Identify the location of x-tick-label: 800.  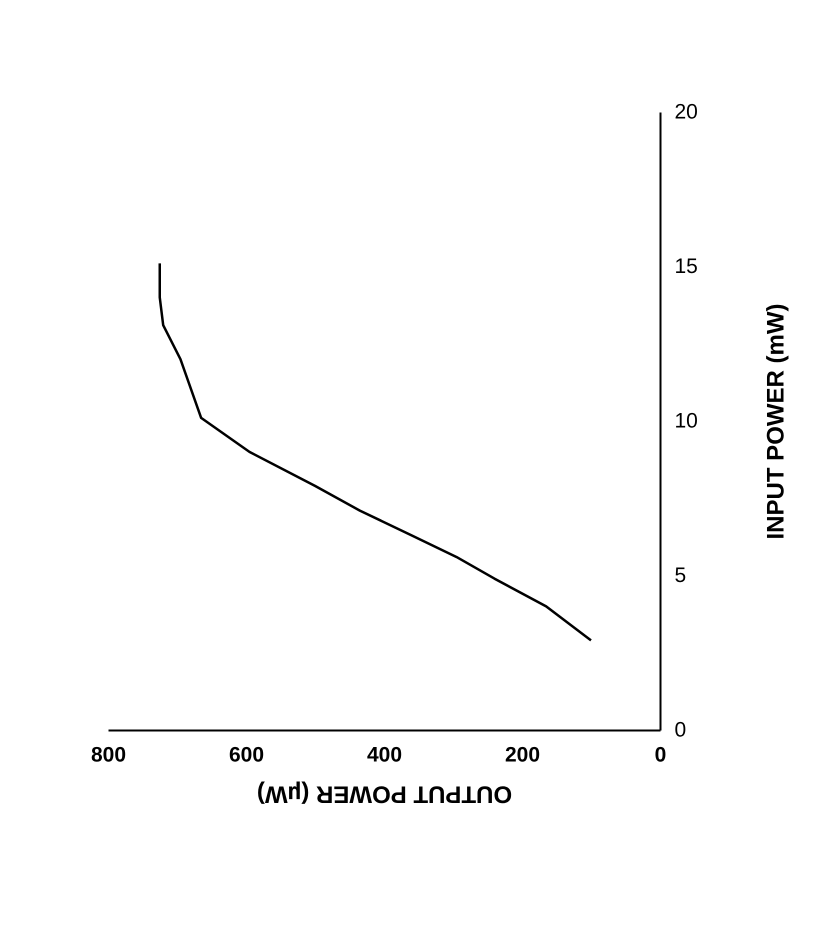
(108, 755).